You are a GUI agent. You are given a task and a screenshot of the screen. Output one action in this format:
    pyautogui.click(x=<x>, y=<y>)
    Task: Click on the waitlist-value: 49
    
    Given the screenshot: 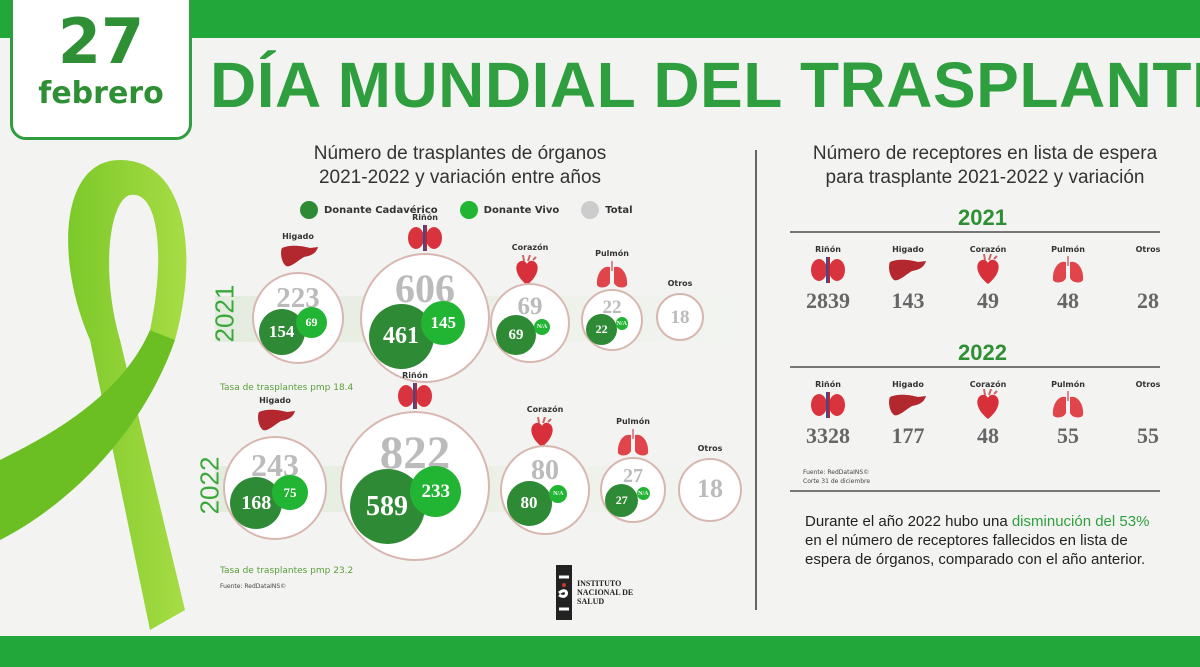 What is the action you would take?
    pyautogui.click(x=988, y=300)
    